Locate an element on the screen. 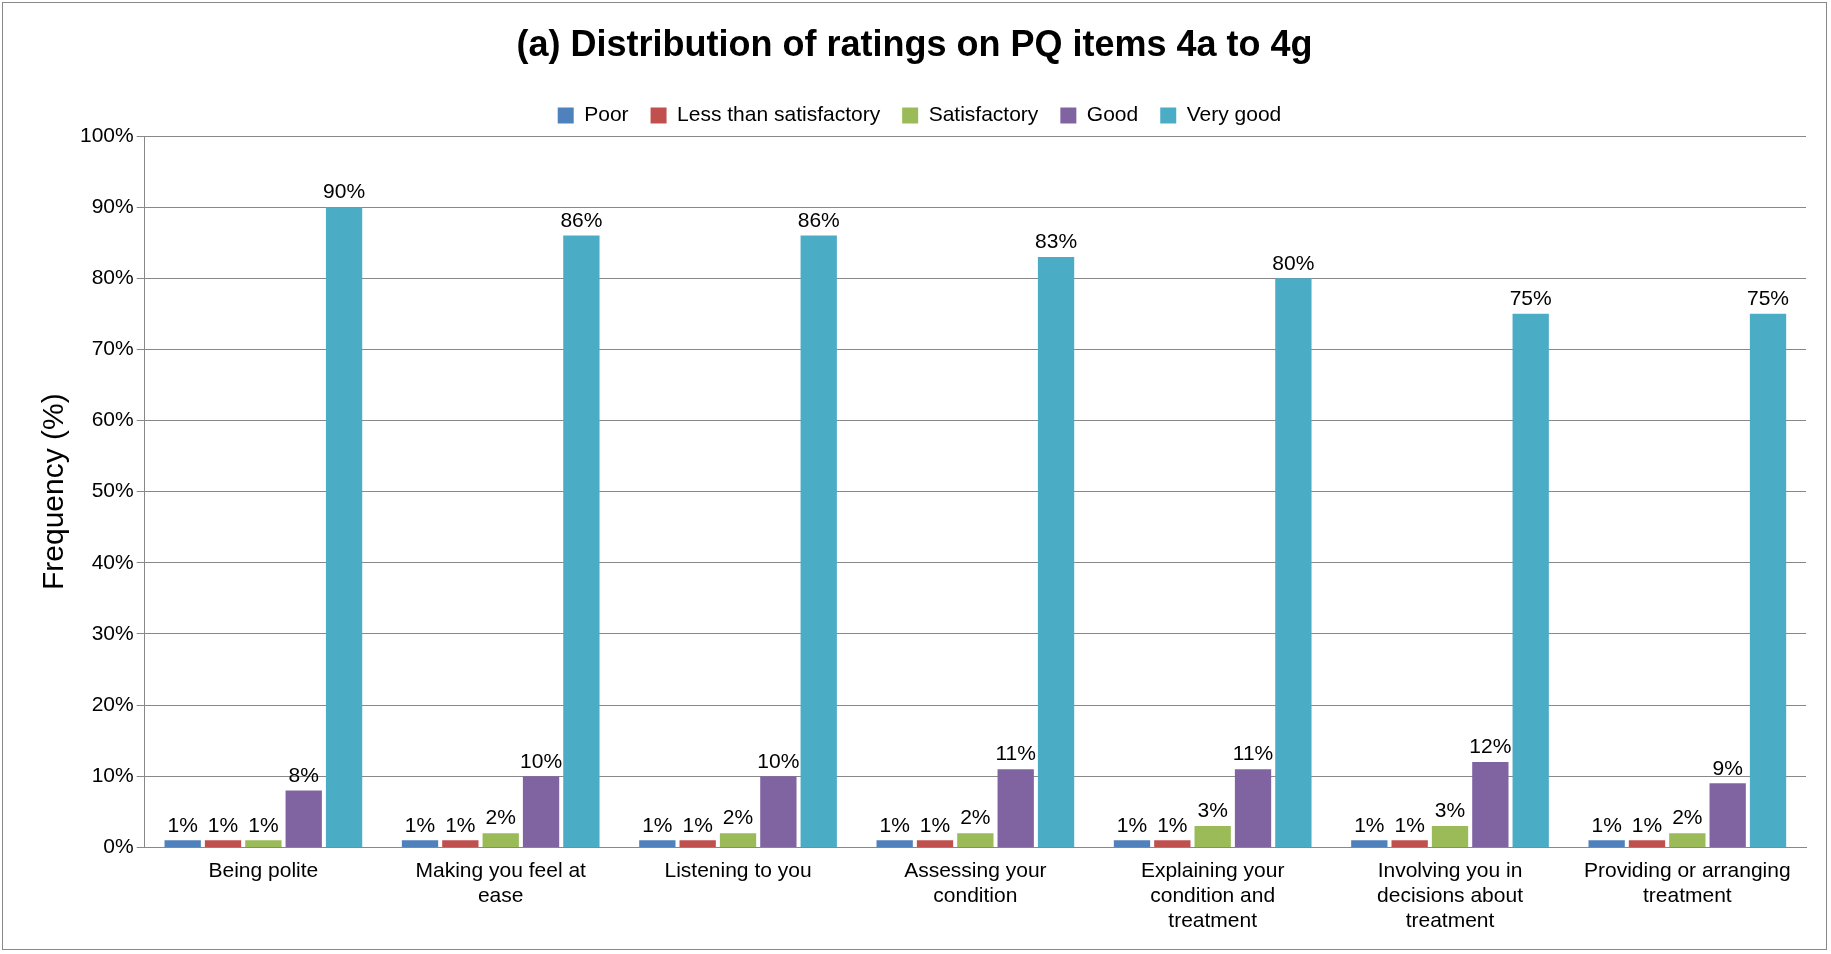  data-label: 12% is located at coordinates (1490, 746).